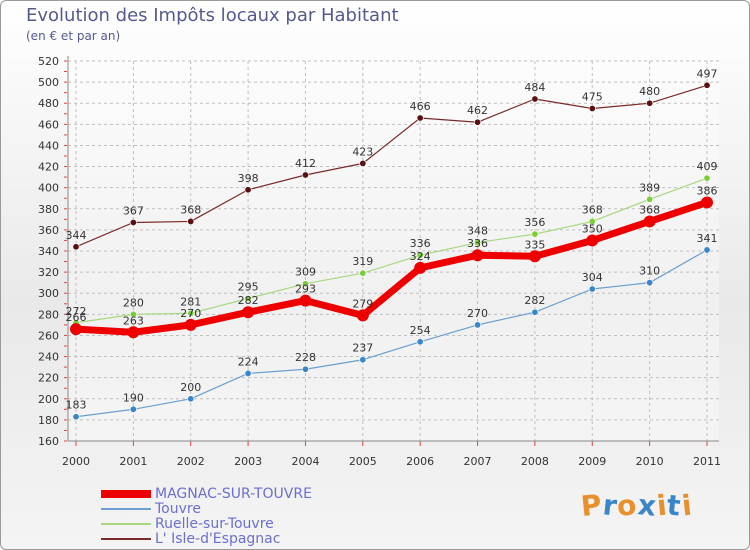  Describe the element at coordinates (477, 313) in the screenshot. I see `data-label-touvre: 270` at that location.